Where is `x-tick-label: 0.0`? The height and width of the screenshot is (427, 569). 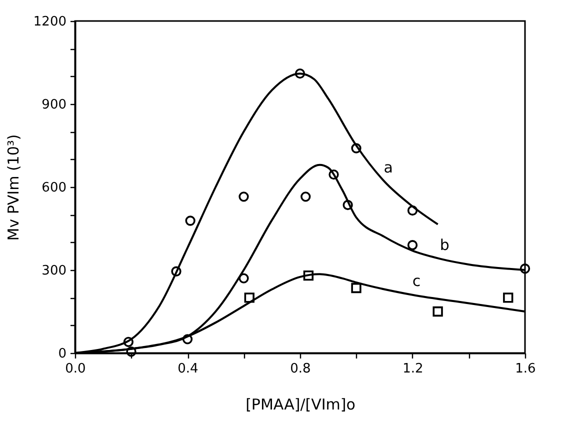
x-tick-label: 0.0 is located at coordinates (75, 369).